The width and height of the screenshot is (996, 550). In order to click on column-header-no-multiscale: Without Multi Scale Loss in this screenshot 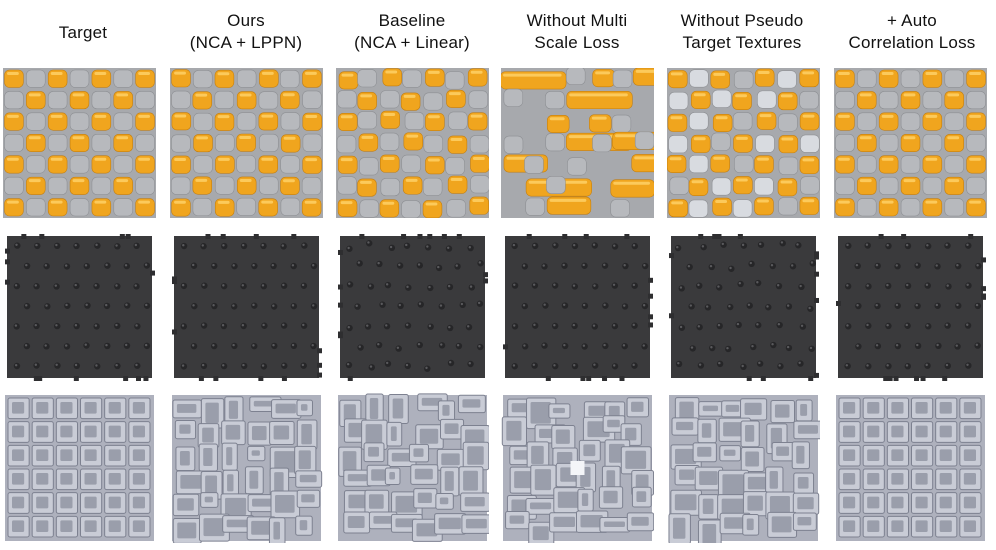, I will do `click(577, 31)`.